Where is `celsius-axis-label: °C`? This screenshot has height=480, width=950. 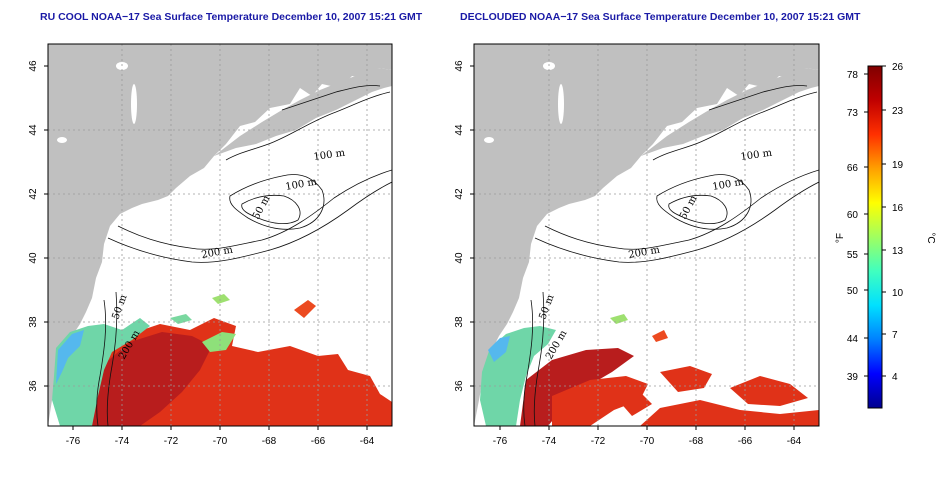 celsius-axis-label: °C is located at coordinates (930, 237).